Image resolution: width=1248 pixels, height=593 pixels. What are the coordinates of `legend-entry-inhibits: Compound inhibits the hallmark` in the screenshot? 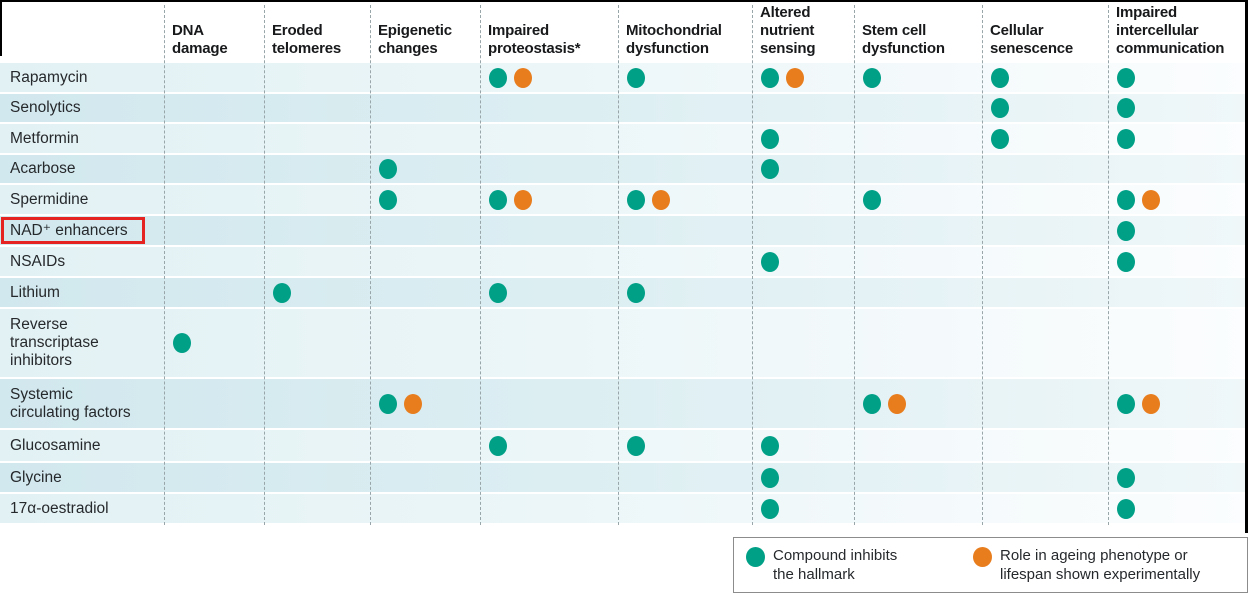 It's located at (829, 565).